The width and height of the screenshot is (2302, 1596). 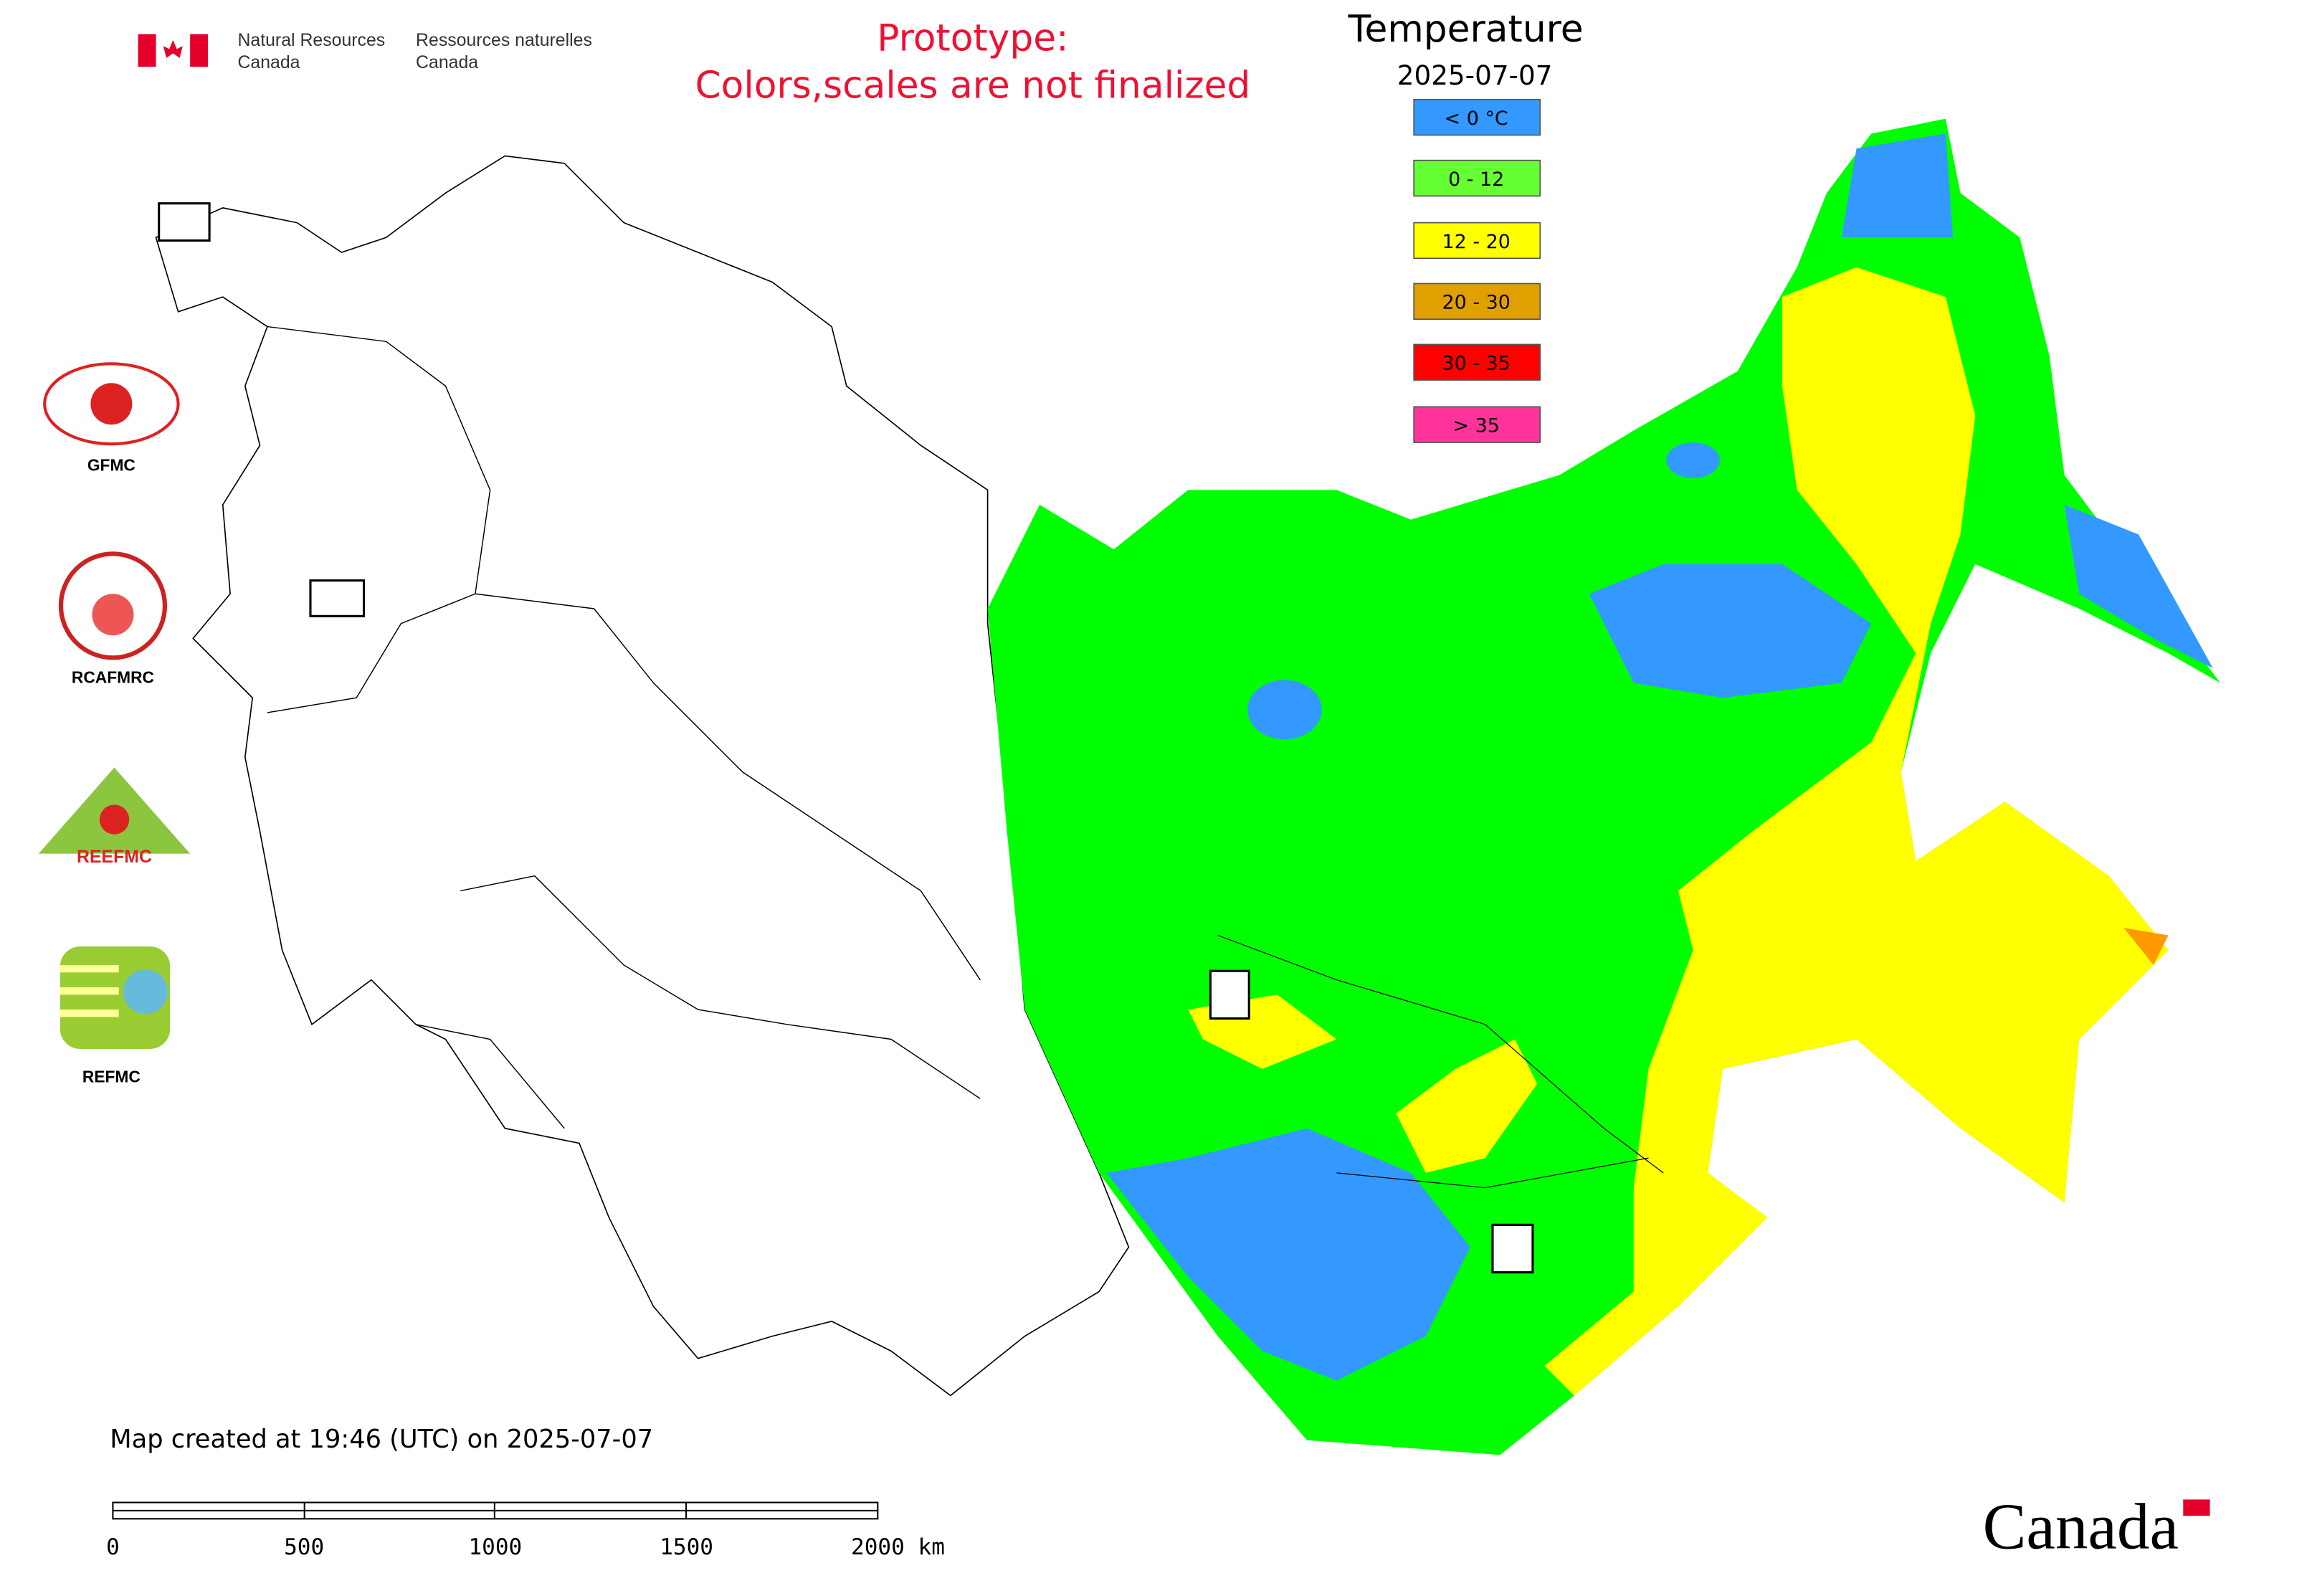 I want to click on agency-en: Natural Resources, so click(x=311, y=40).